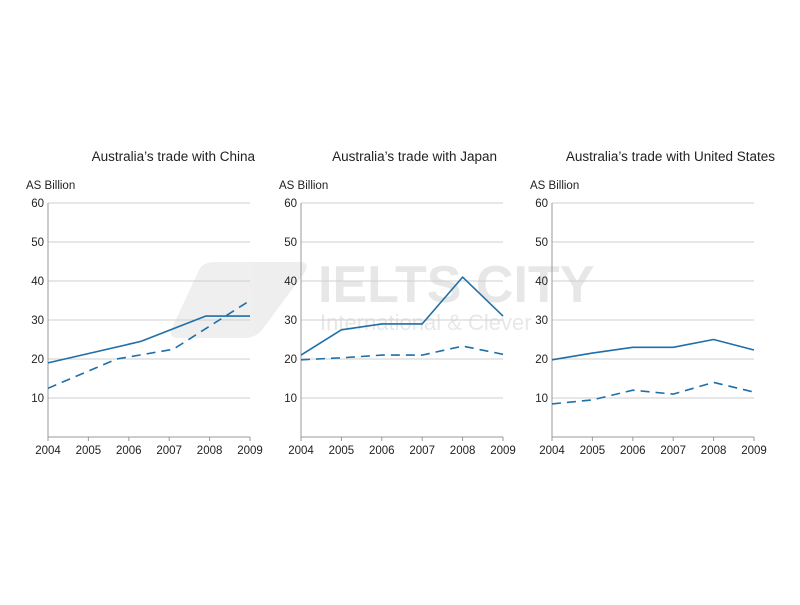  Describe the element at coordinates (174, 156) in the screenshot. I see `chart-title: Australia’s trade with China` at that location.